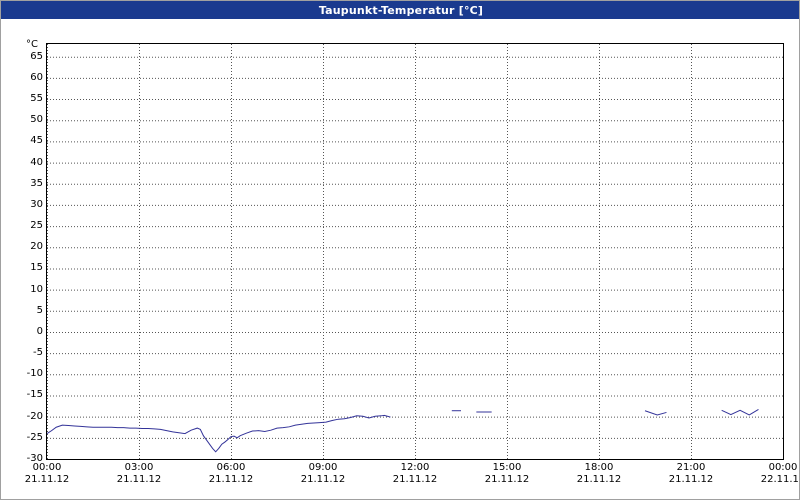 Image resolution: width=800 pixels, height=500 pixels. I want to click on y-tick-label: 10, so click(36, 289).